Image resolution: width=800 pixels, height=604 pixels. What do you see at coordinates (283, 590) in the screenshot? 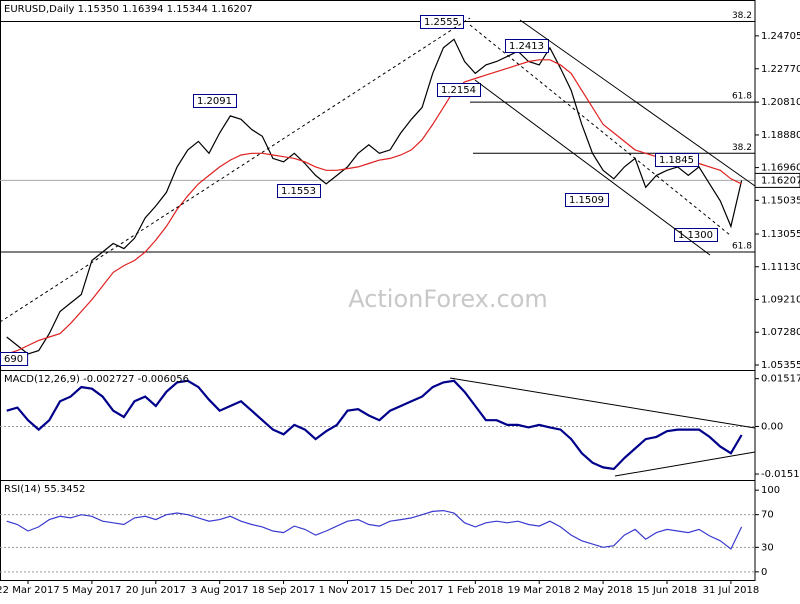
I see `x-tick-label: 18 Sep 2017` at bounding box center [283, 590].